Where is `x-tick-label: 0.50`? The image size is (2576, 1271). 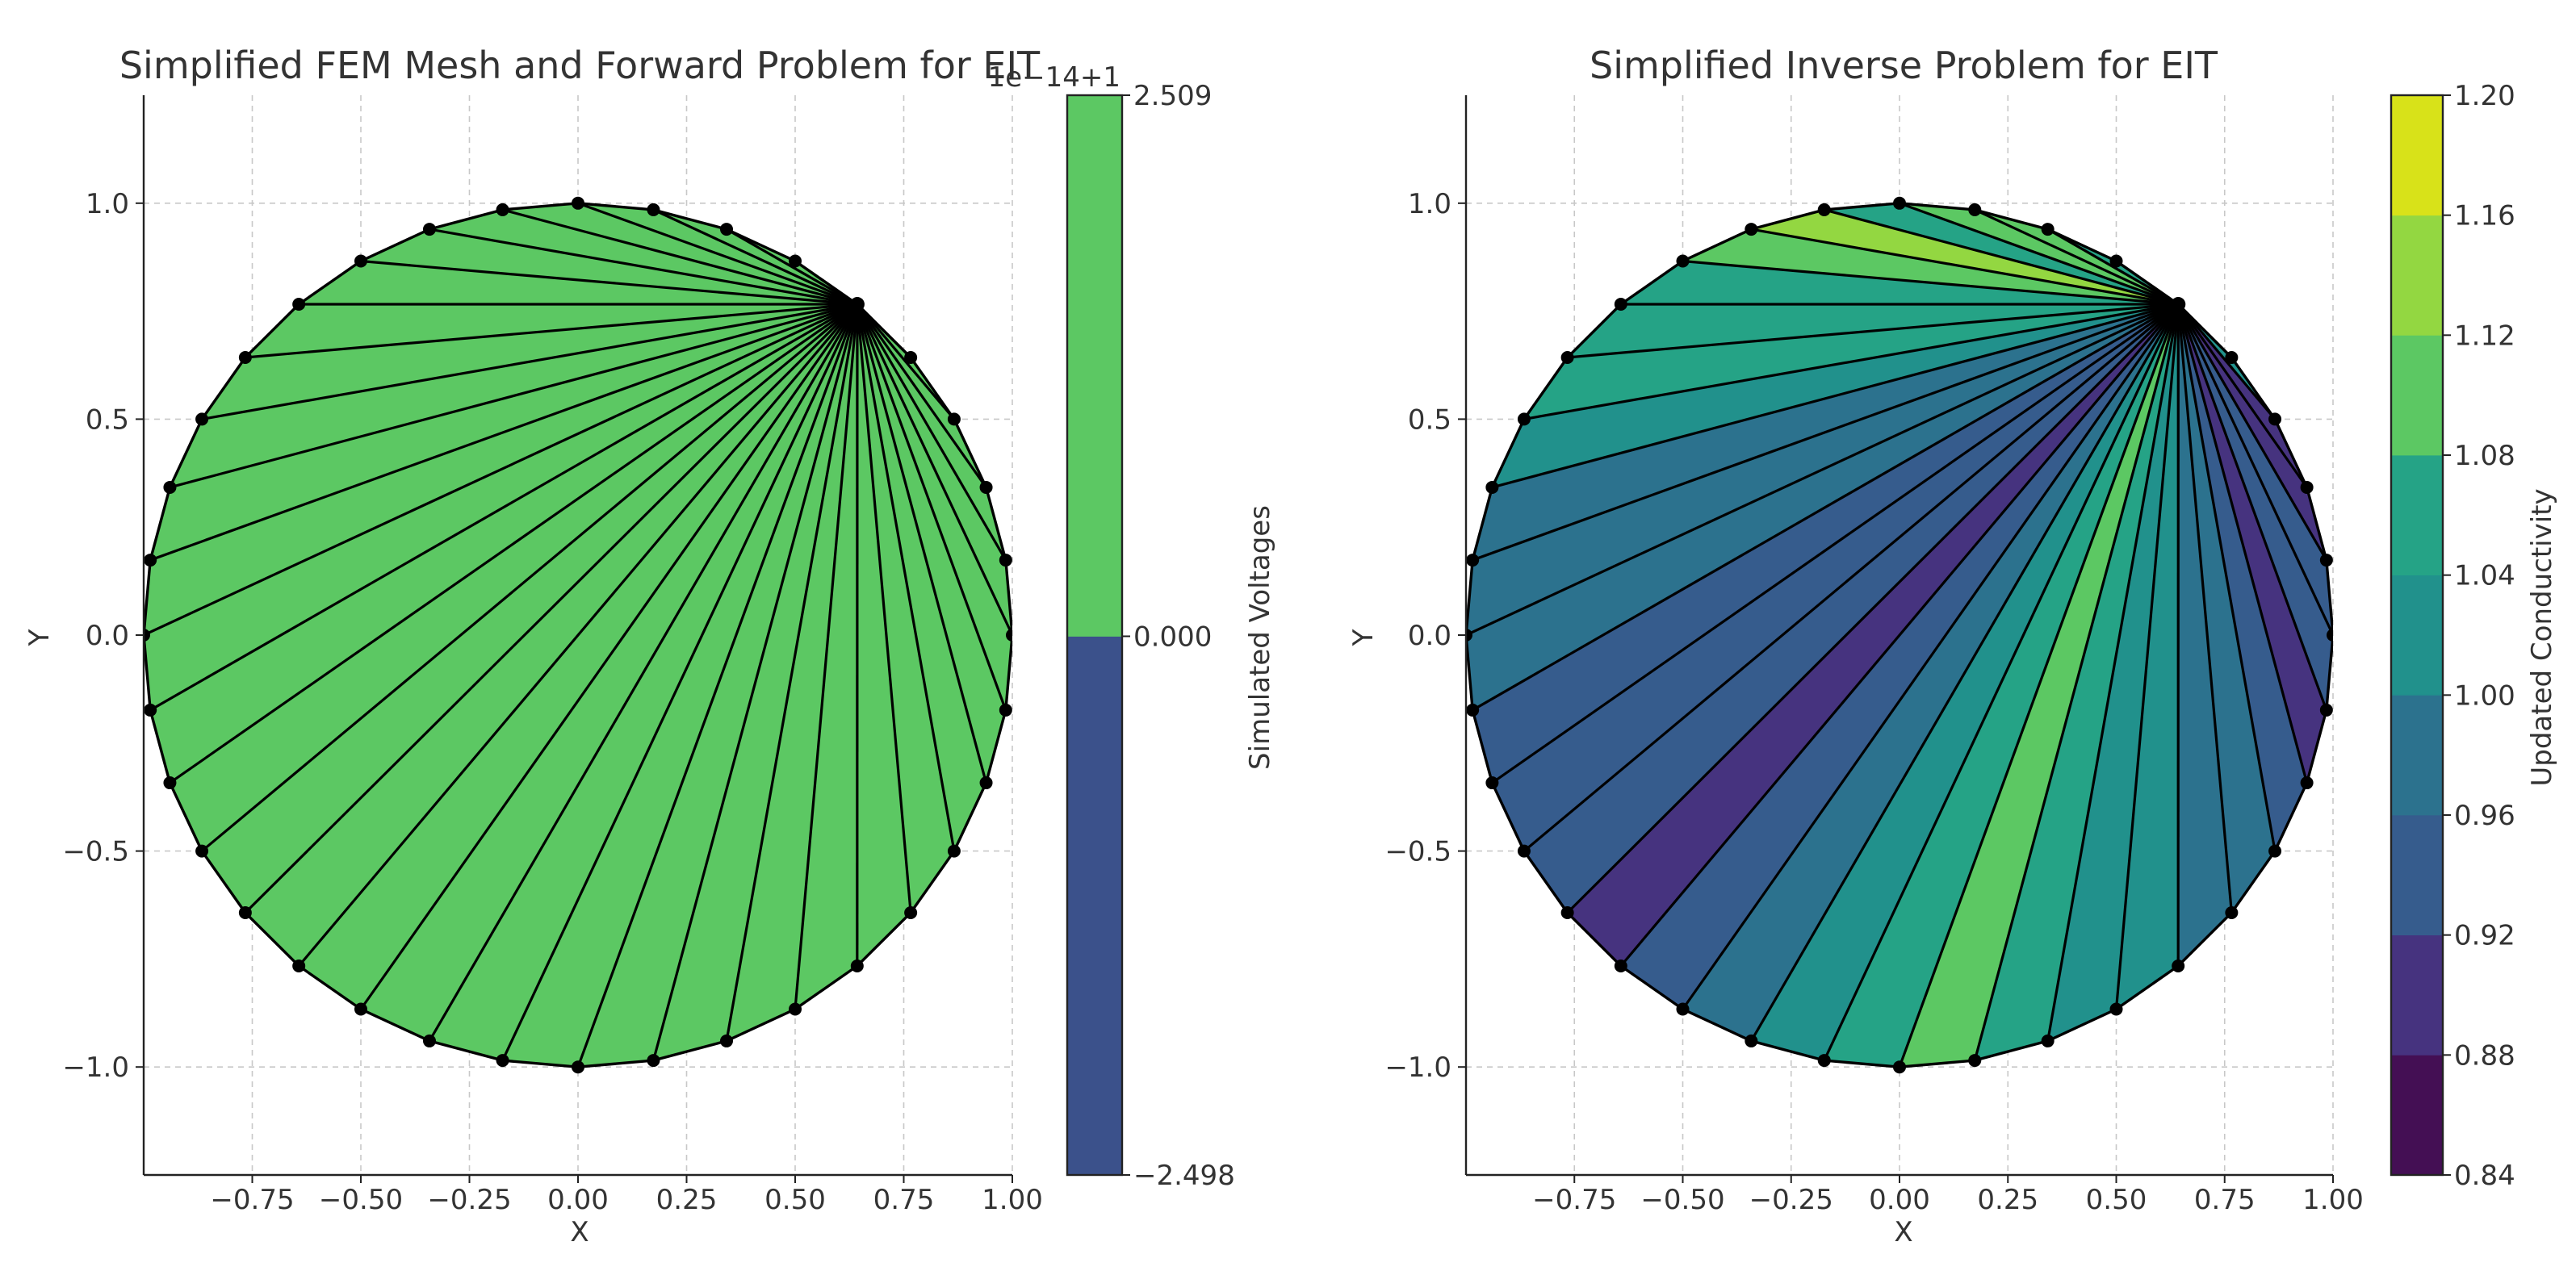
x-tick-label: 0.50 is located at coordinates (795, 1200).